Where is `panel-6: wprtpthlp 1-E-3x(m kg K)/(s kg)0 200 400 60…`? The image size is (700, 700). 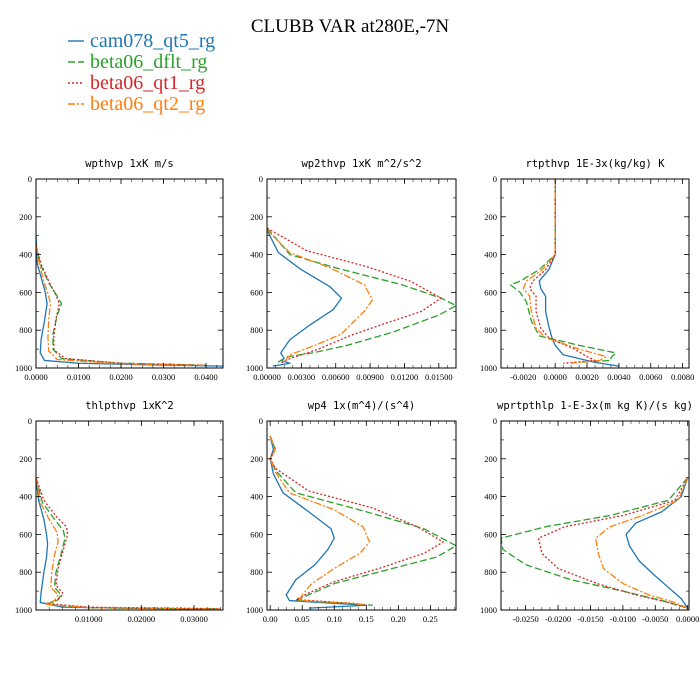 panel-6: wprtpthlp 1-E-3x(m kg K)/(s kg)0 200 400 60… is located at coordinates (589, 512).